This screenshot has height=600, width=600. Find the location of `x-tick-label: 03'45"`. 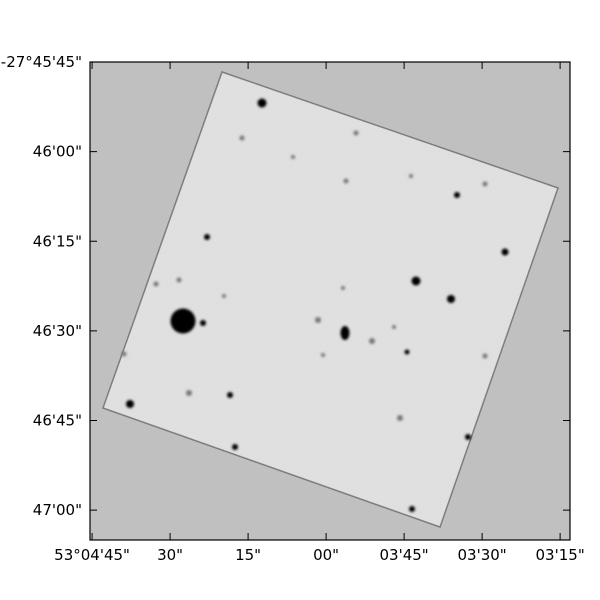

x-tick-label: 03'45" is located at coordinates (404, 555).